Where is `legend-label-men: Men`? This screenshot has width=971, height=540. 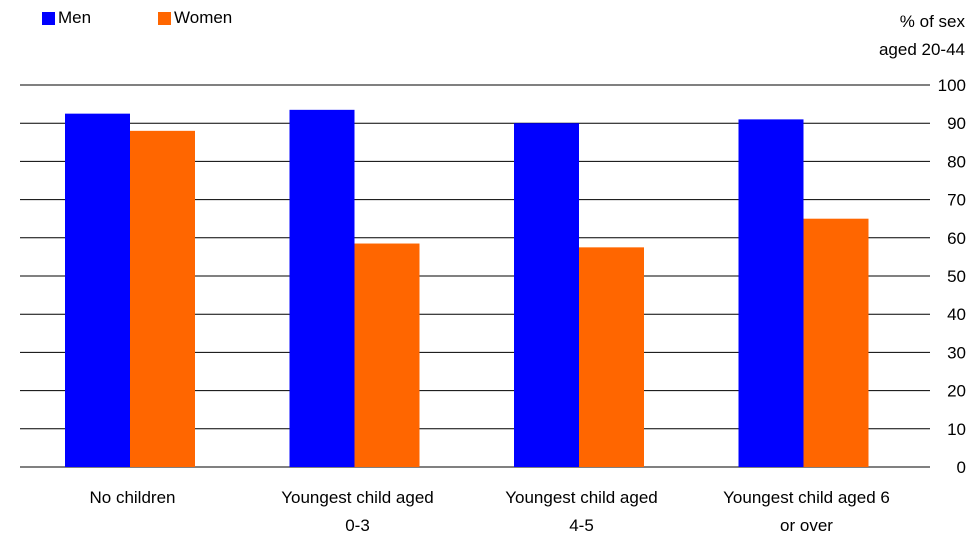 legend-label-men: Men is located at coordinates (75, 17).